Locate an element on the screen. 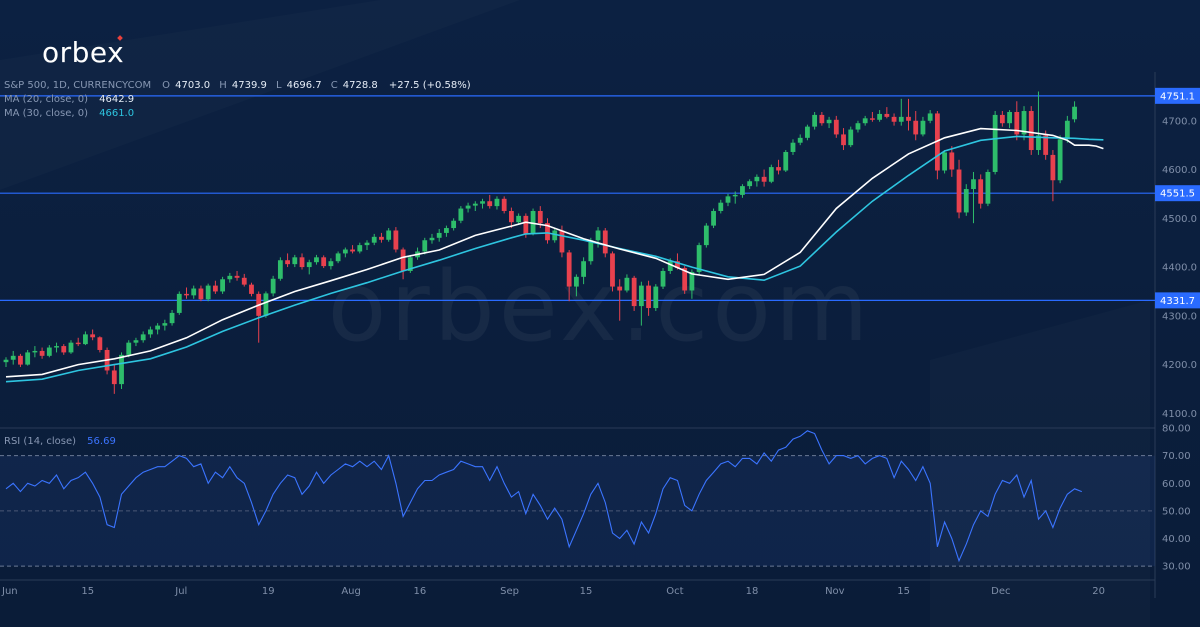 The height and width of the screenshot is (627, 1200). high-label: H is located at coordinates (223, 85).